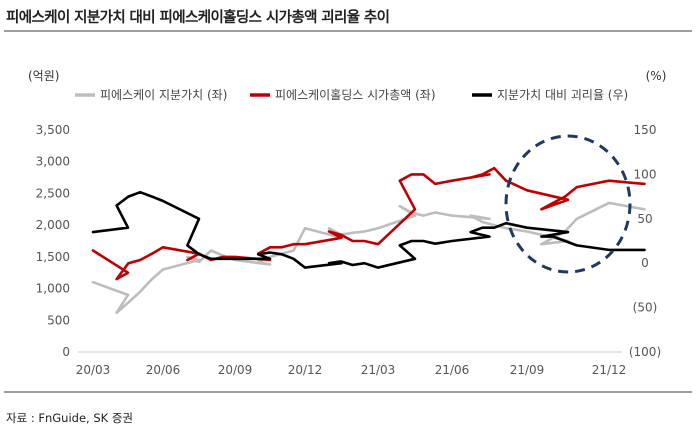 This screenshot has width=696, height=434. I want to click on y-left-tick-label: 500, so click(58, 320).